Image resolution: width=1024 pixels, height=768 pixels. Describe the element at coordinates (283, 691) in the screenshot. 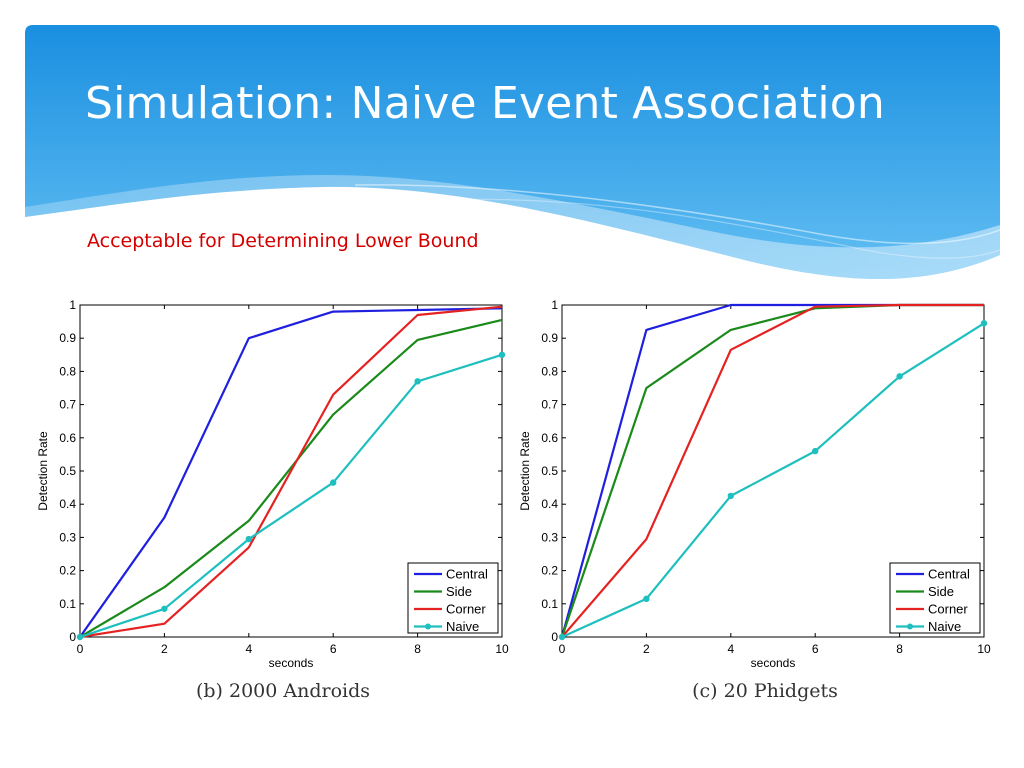

I see `chart-caption: (b) 2000 Androids` at that location.